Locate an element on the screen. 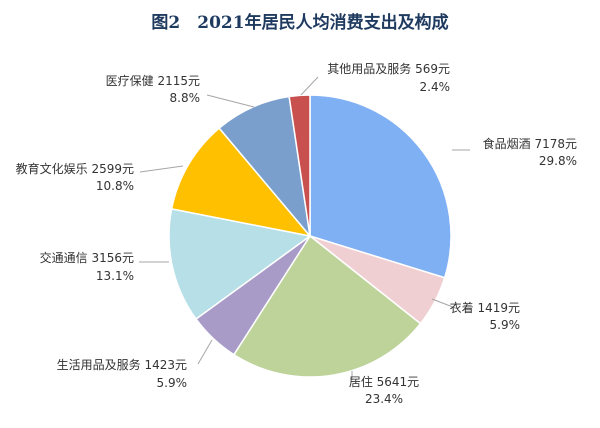  slice-percent-label: 29.8% is located at coordinates (558, 161).